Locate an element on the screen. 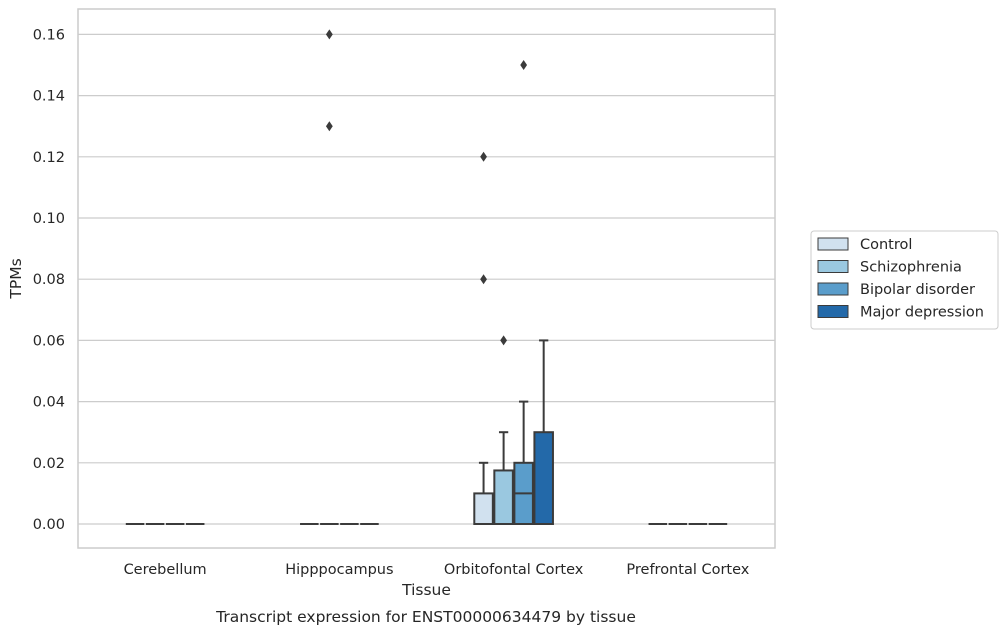 The image size is (1007, 634). y-tick-label: 0.08 is located at coordinates (49, 280).